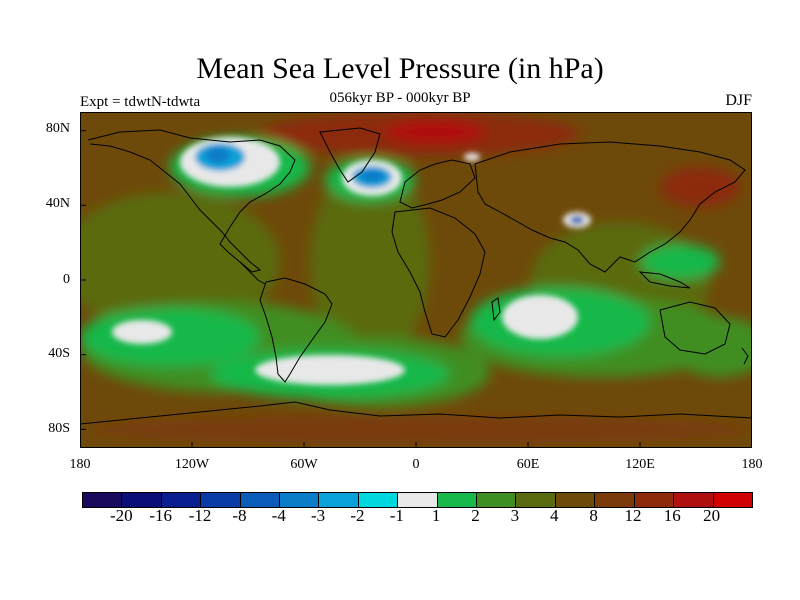  What do you see at coordinates (745, 356) in the screenshot?
I see `new-zealand-outline` at bounding box center [745, 356].